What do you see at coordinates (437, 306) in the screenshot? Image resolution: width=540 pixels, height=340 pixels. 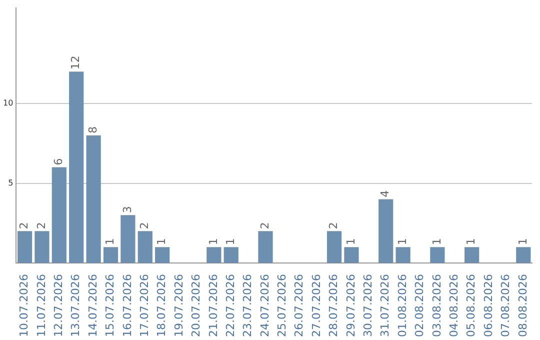 I see `x-tick-label: 03.08.2026` at bounding box center [437, 306].